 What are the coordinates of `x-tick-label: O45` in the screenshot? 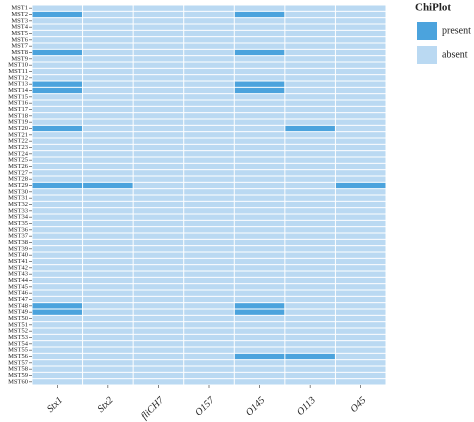 It's located at (358, 405).